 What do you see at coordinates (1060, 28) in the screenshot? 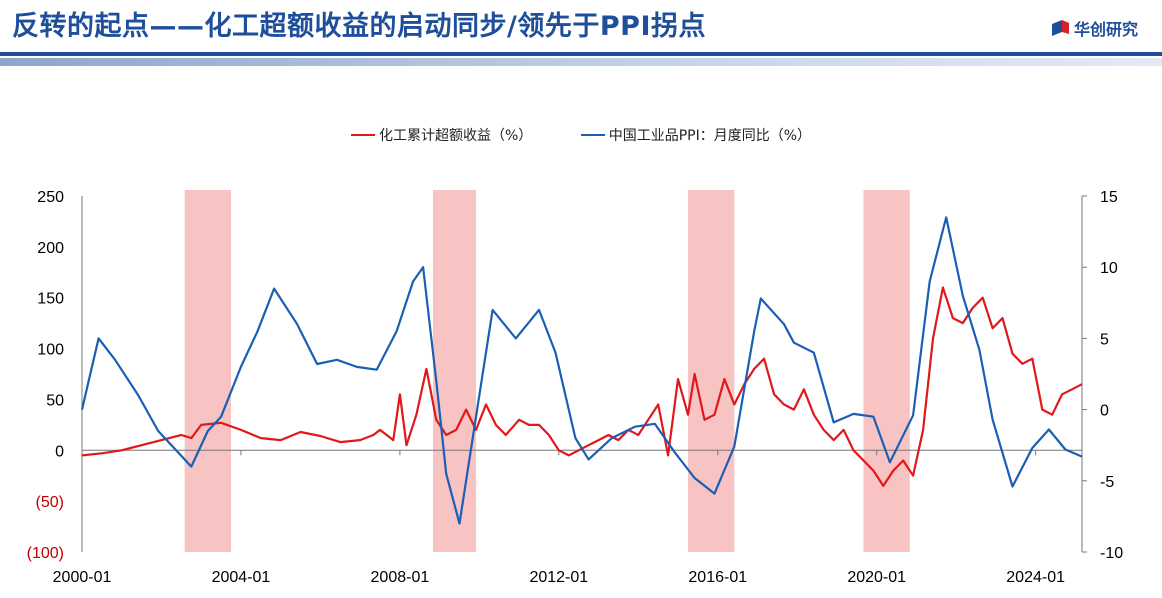
I see `brand-icon` at bounding box center [1060, 28].